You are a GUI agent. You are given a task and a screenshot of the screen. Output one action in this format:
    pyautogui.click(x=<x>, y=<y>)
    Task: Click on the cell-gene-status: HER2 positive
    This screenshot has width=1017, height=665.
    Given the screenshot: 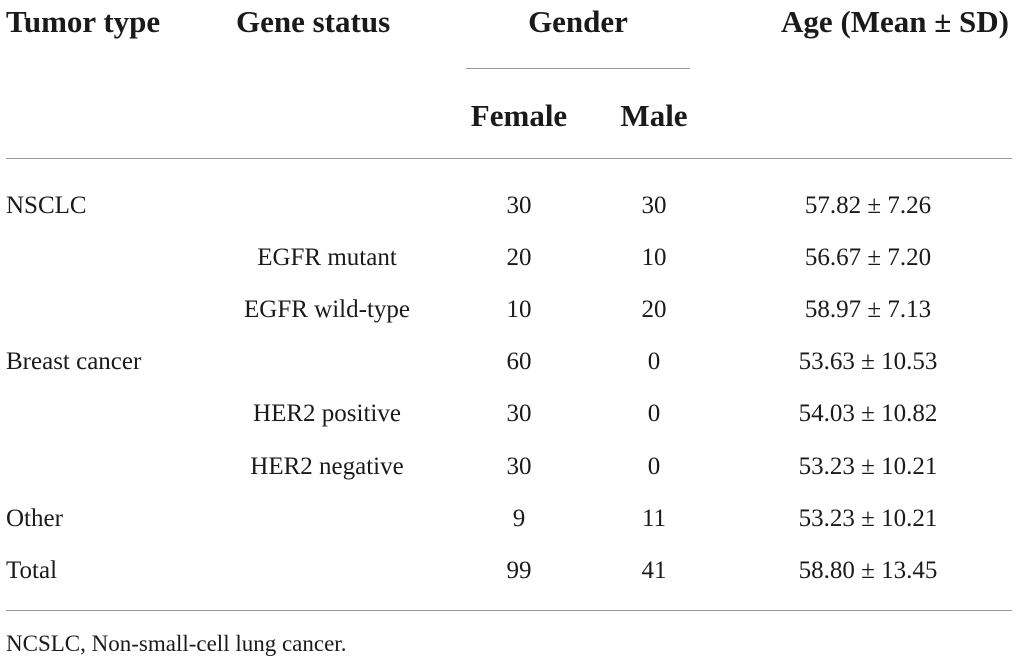 What is the action you would take?
    pyautogui.click(x=327, y=413)
    